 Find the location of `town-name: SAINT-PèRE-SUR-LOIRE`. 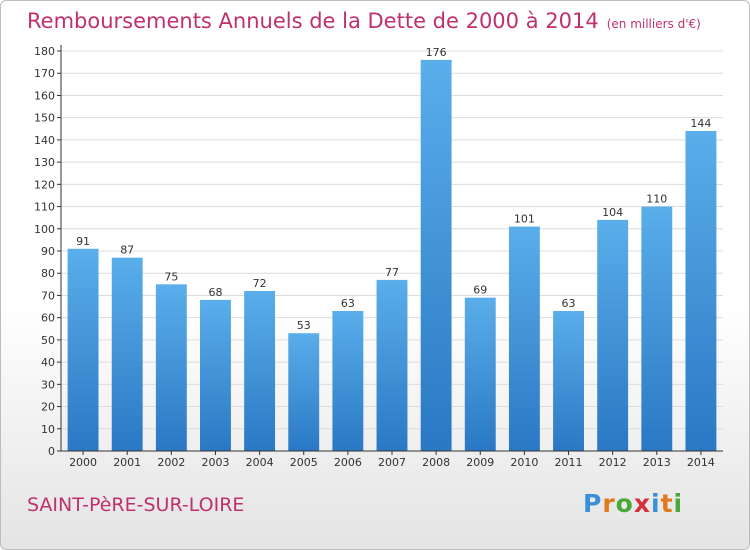

town-name: SAINT-PèRE-SUR-LOIRE is located at coordinates (136, 505).